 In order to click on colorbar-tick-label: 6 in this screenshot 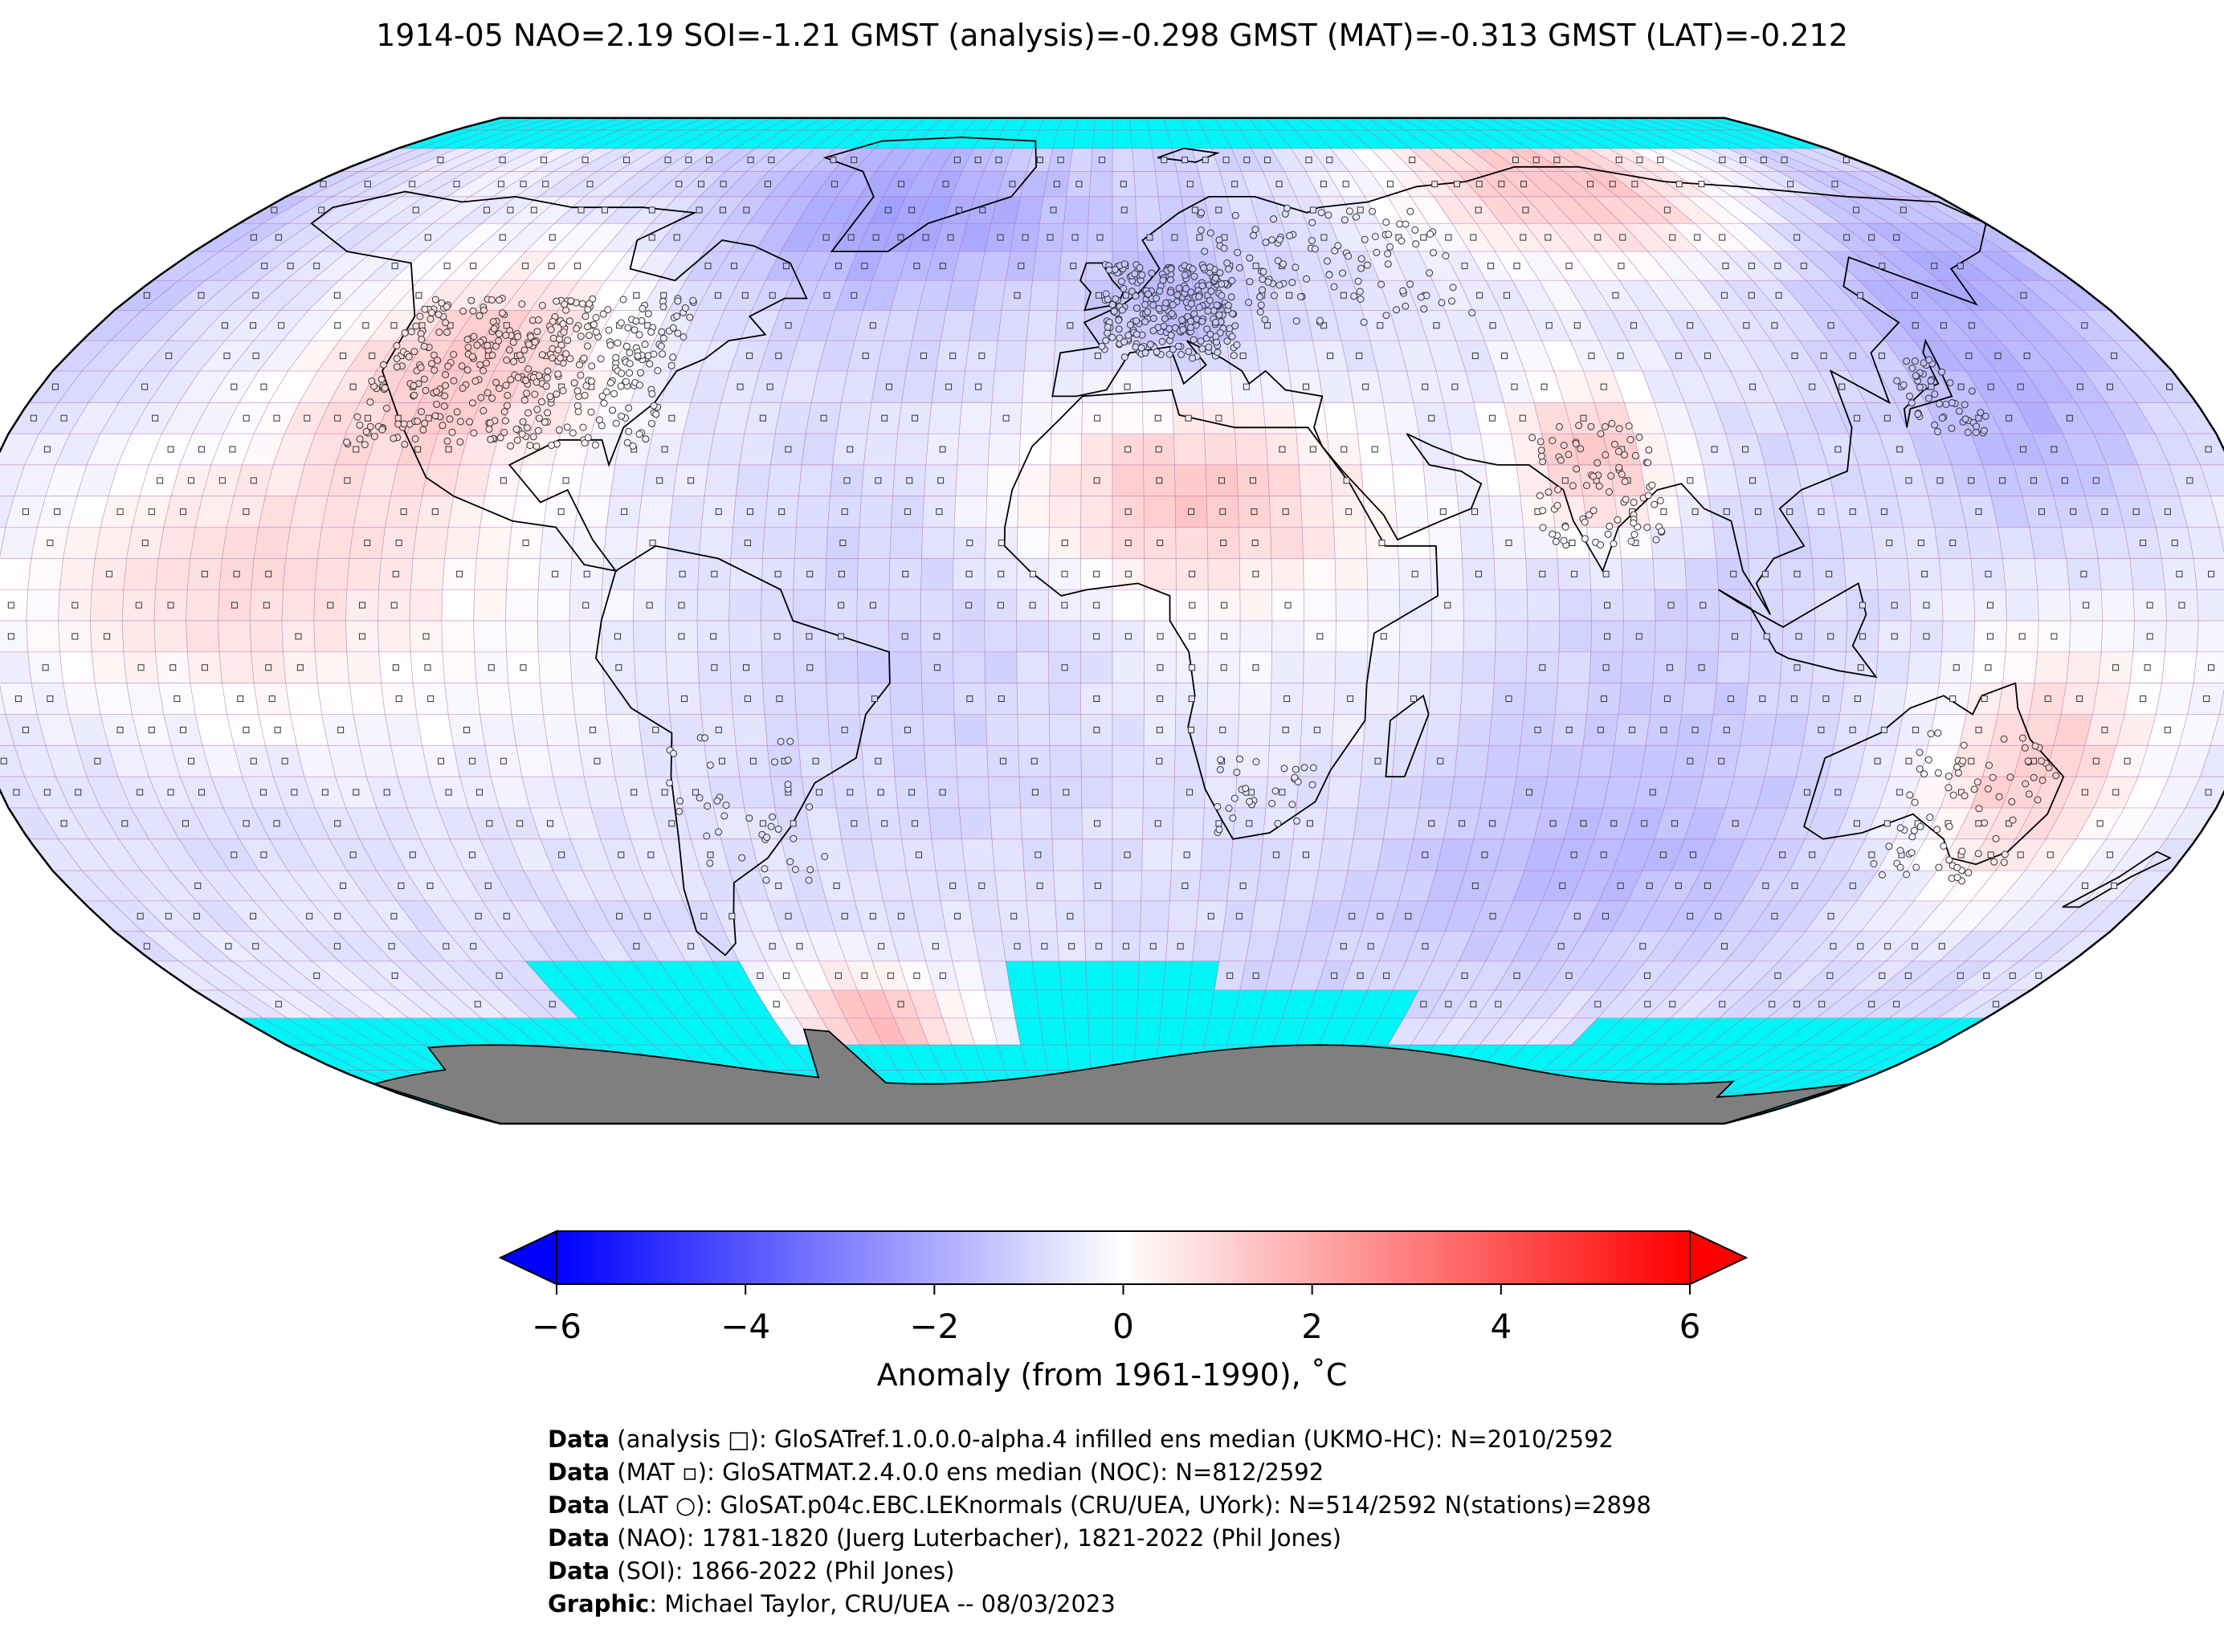, I will do `click(1690, 1326)`.